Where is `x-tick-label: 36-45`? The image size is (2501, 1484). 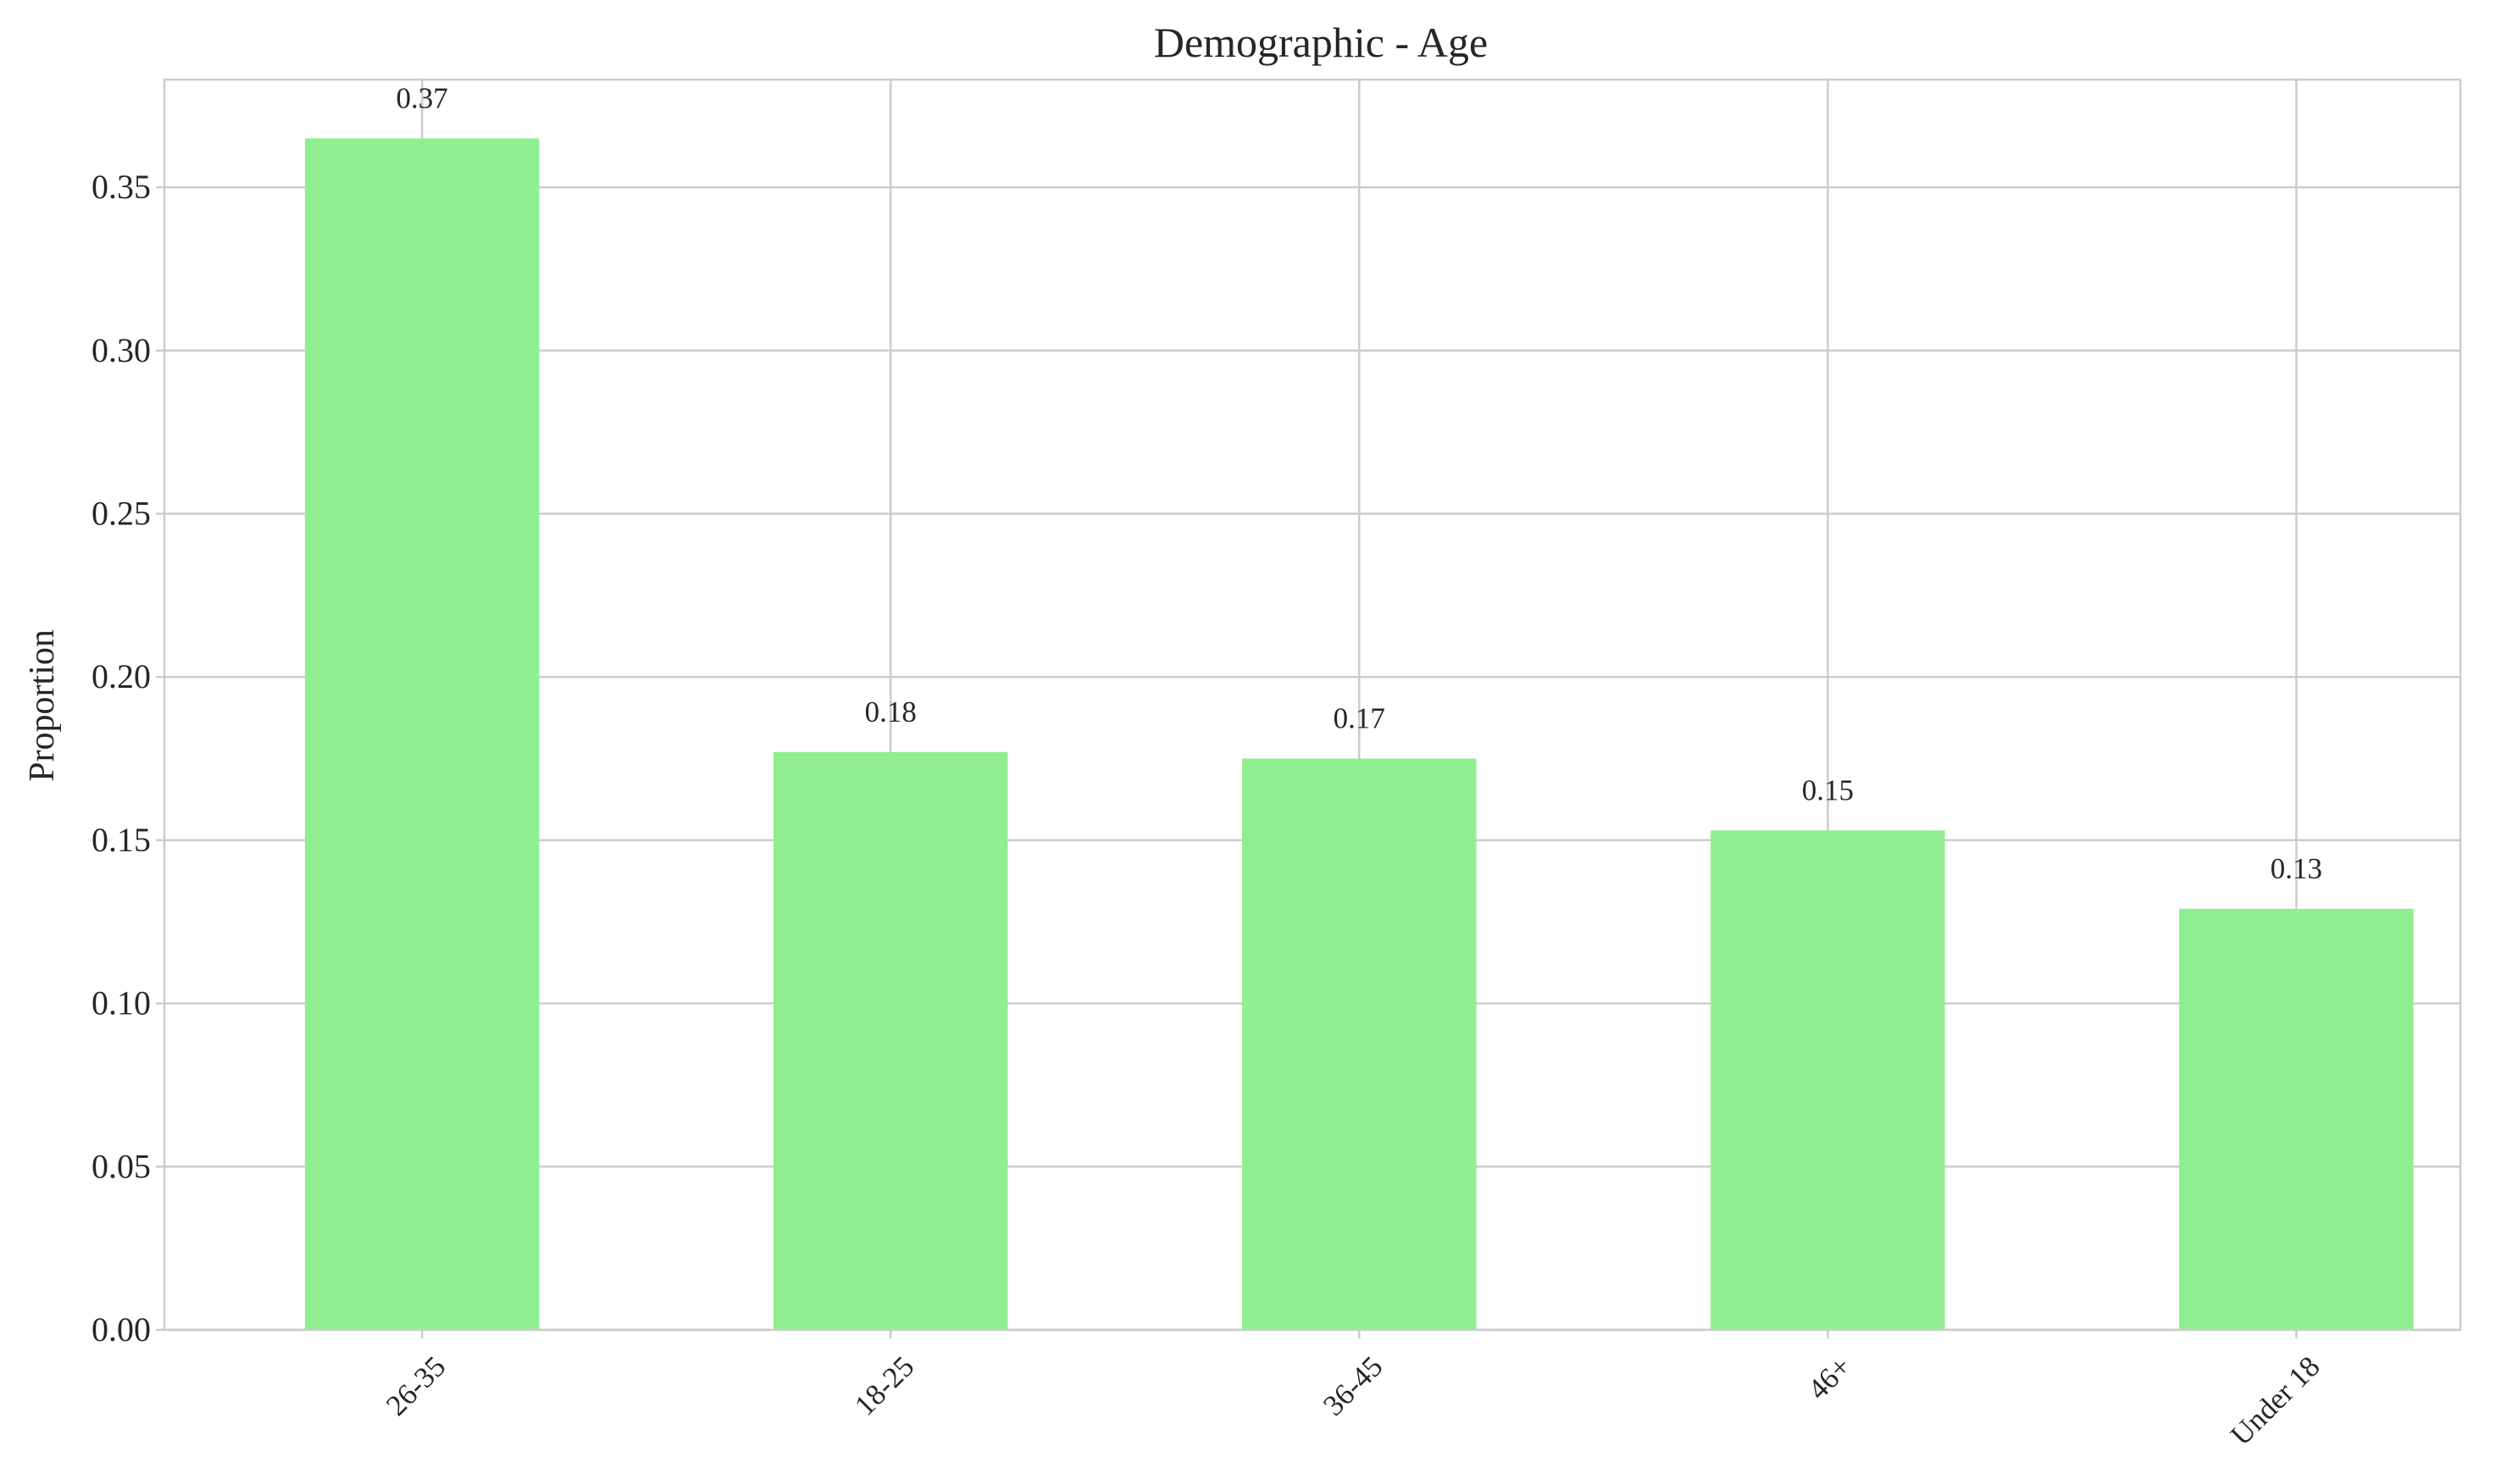 x-tick-label: 36-45 is located at coordinates (1353, 1386).